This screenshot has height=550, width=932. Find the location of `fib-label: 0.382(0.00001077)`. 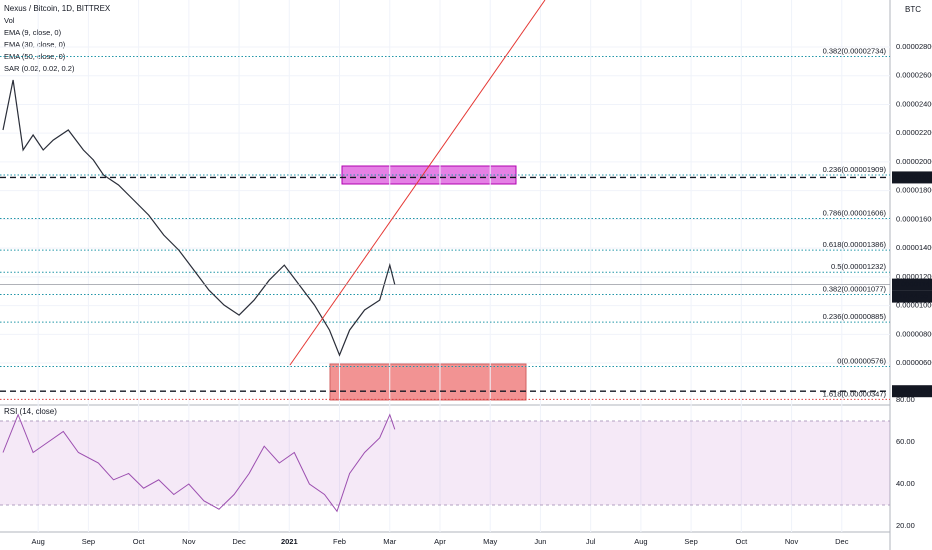

fib-label: 0.382(0.00001077) is located at coordinates (855, 289).